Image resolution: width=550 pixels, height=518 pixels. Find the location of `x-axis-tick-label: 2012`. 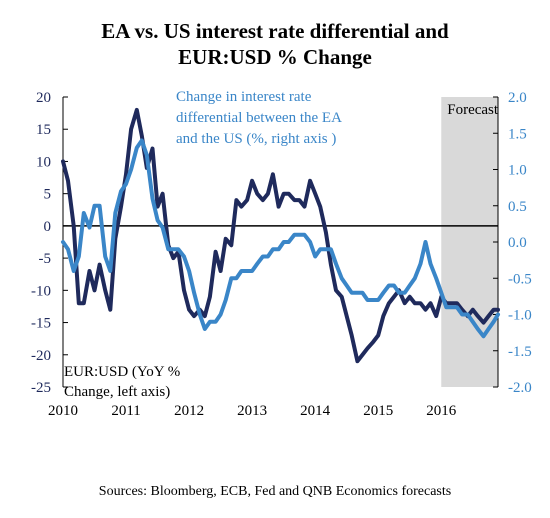

x-axis-tick-label: 2012 is located at coordinates (189, 411).